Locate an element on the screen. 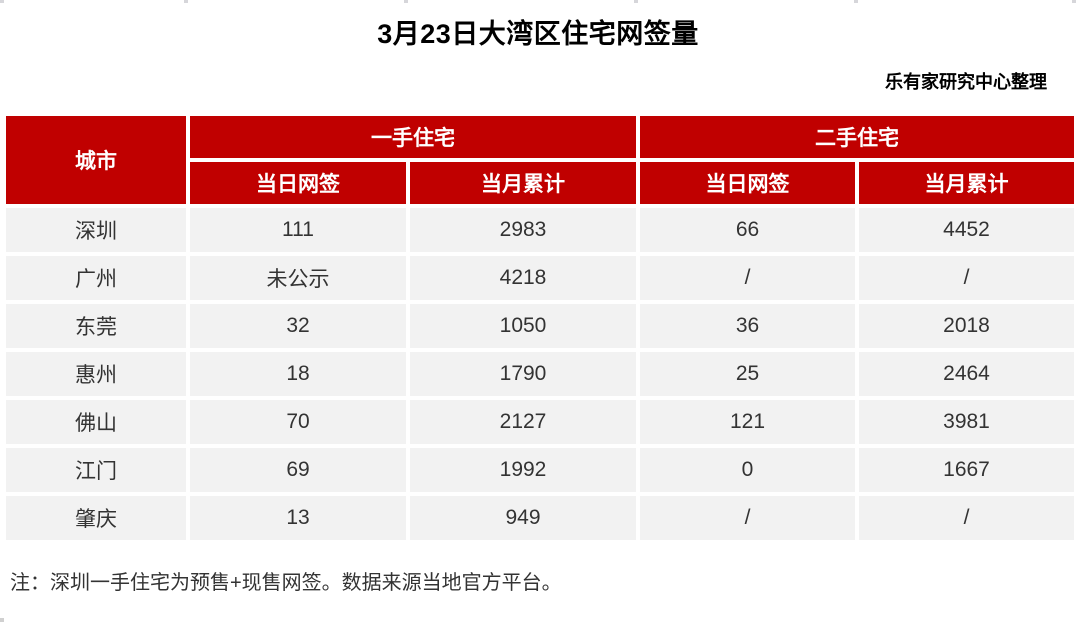  value-cell: 66 is located at coordinates (747, 230).